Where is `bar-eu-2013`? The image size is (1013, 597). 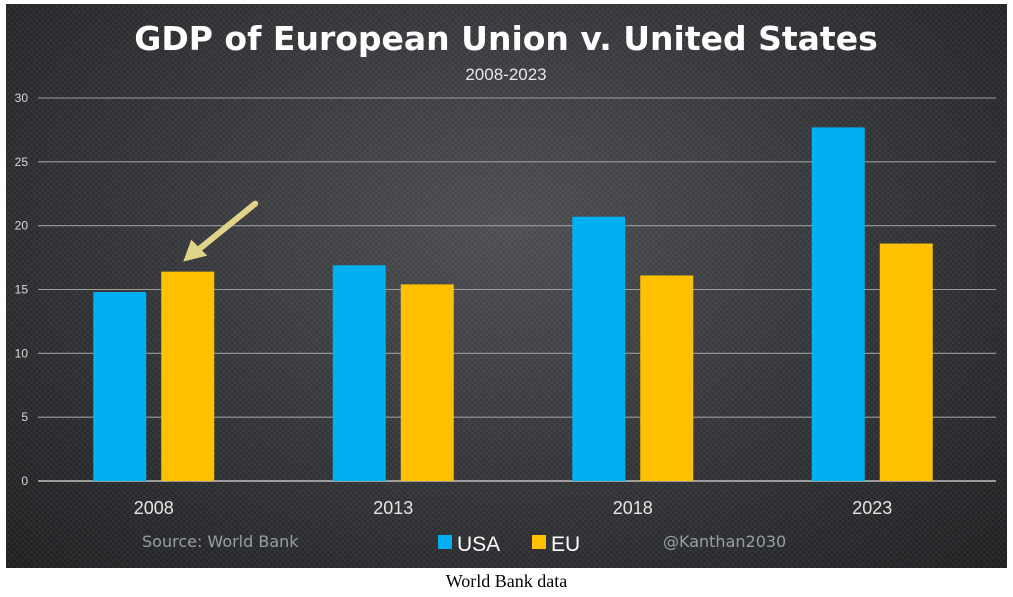
bar-eu-2013 is located at coordinates (427, 382).